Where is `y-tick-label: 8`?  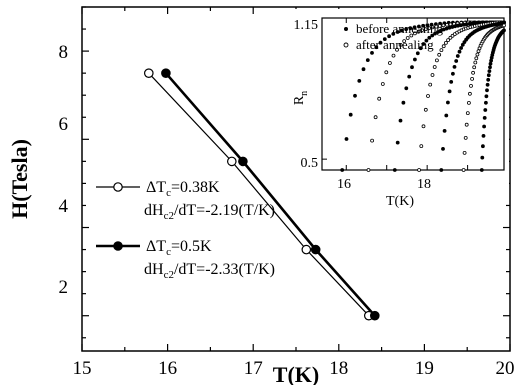
y-tick-label: 8 is located at coordinates (64, 52).